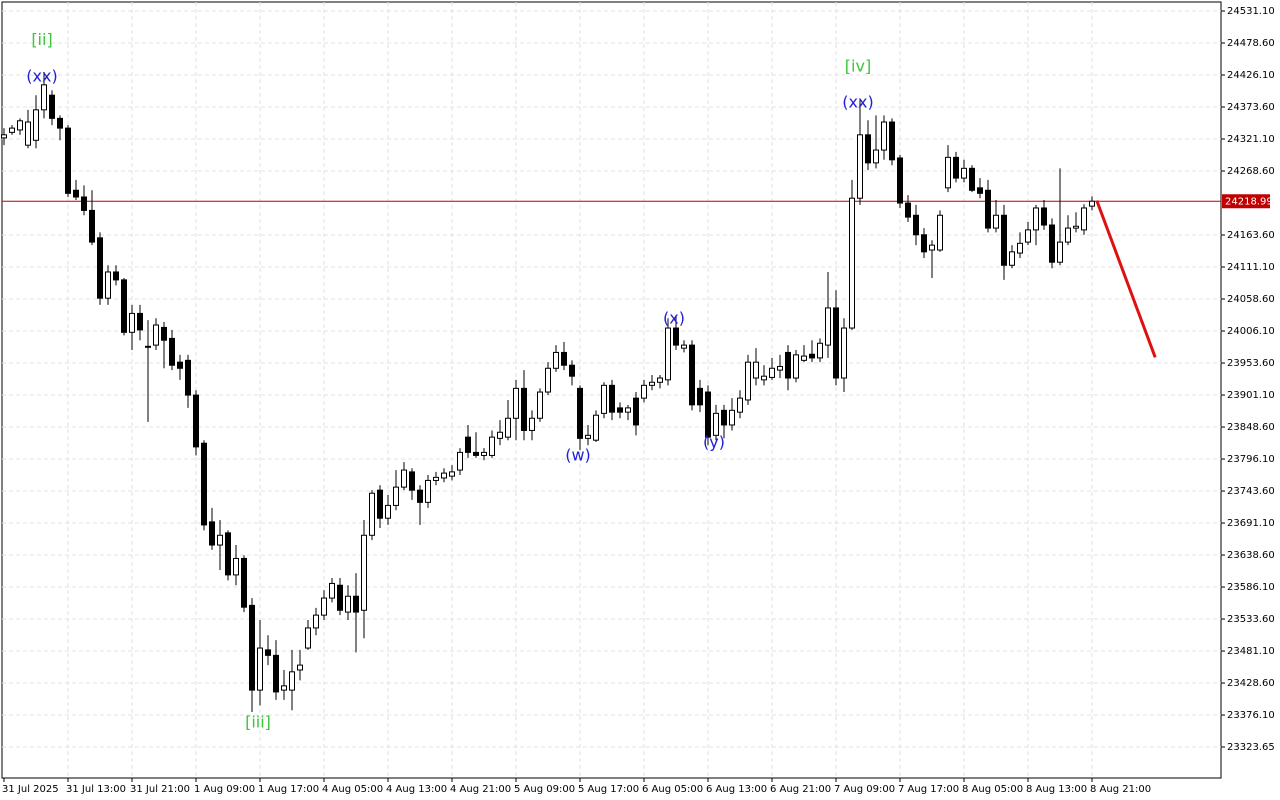 The width and height of the screenshot is (1280, 800). I want to click on y-tick-label: 24268.60, so click(1251, 171).